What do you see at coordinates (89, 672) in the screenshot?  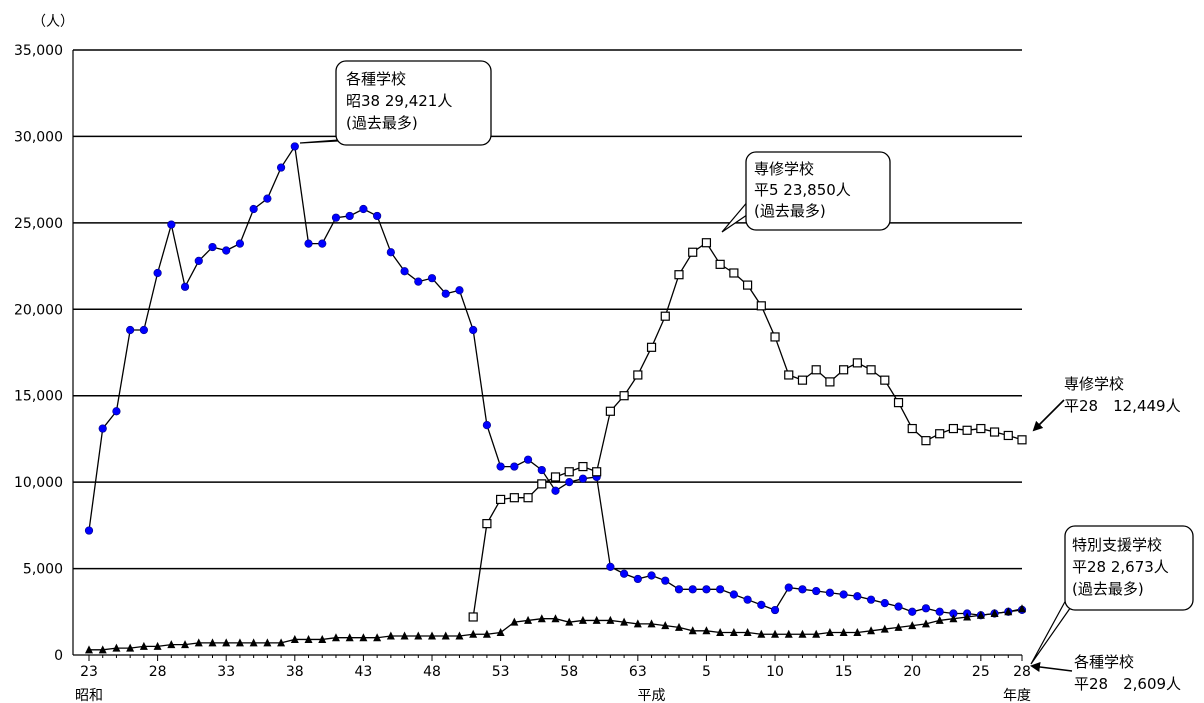 I see `x-tick-label: 23` at bounding box center [89, 672].